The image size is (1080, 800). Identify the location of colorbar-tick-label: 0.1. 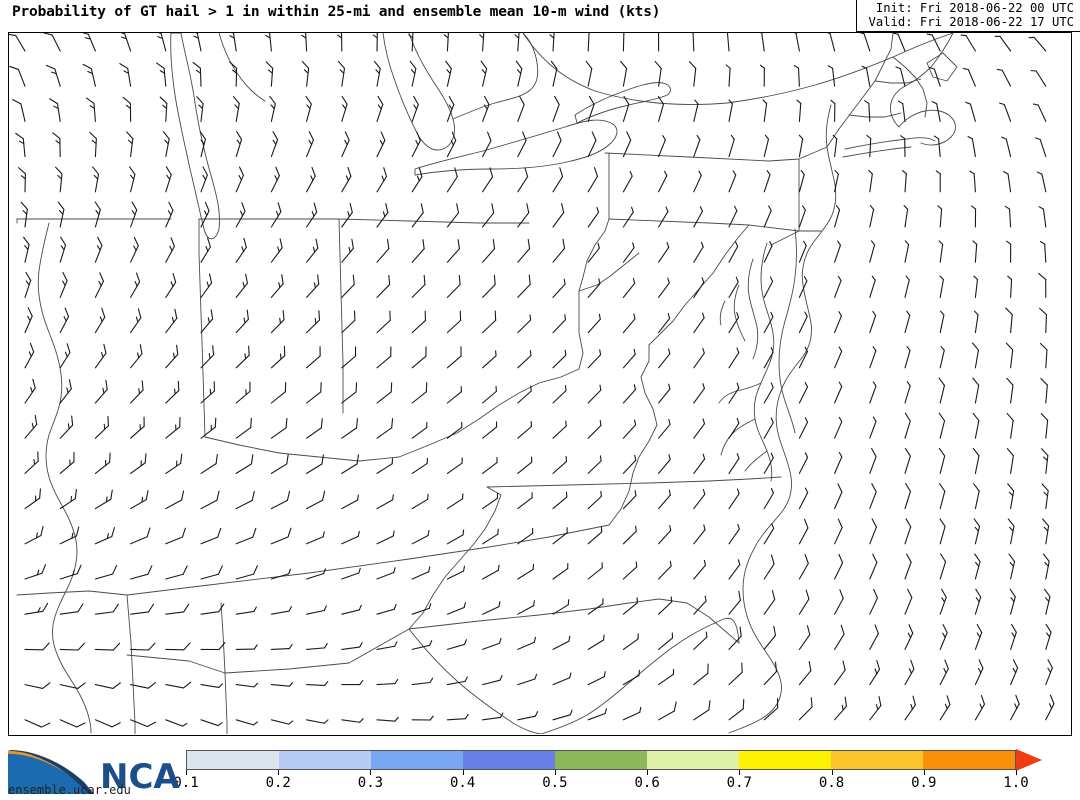
(186, 783).